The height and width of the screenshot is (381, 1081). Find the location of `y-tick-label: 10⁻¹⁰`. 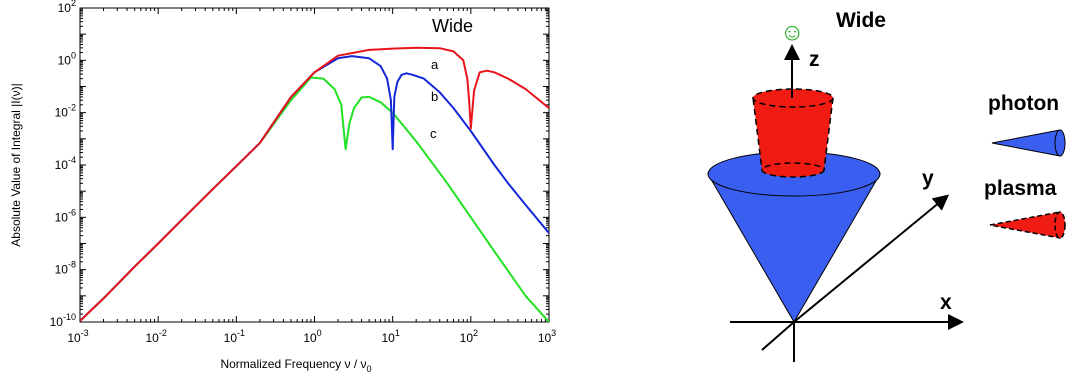

y-tick-label: 10⁻¹⁰ is located at coordinates (63, 320).